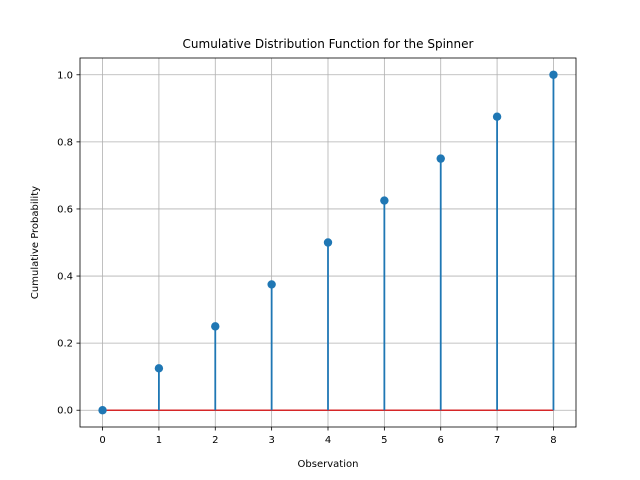 The height and width of the screenshot is (480, 640). Describe the element at coordinates (65, 209) in the screenshot. I see `y-tick-label-3: 0.6` at that location.